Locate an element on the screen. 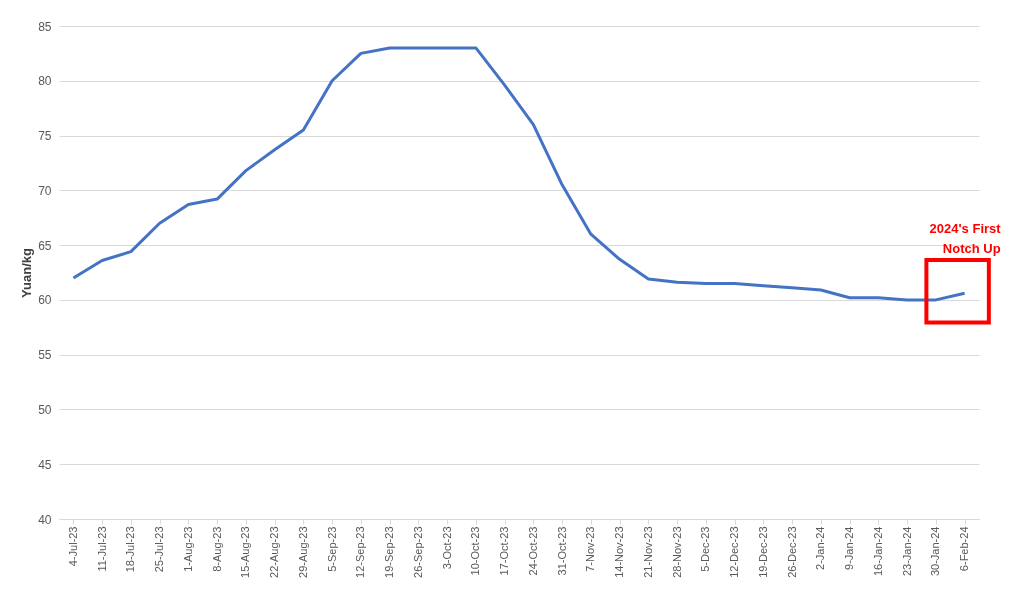 This screenshot has height=614, width=1024. y-tick-label: 75 is located at coordinates (45, 136).